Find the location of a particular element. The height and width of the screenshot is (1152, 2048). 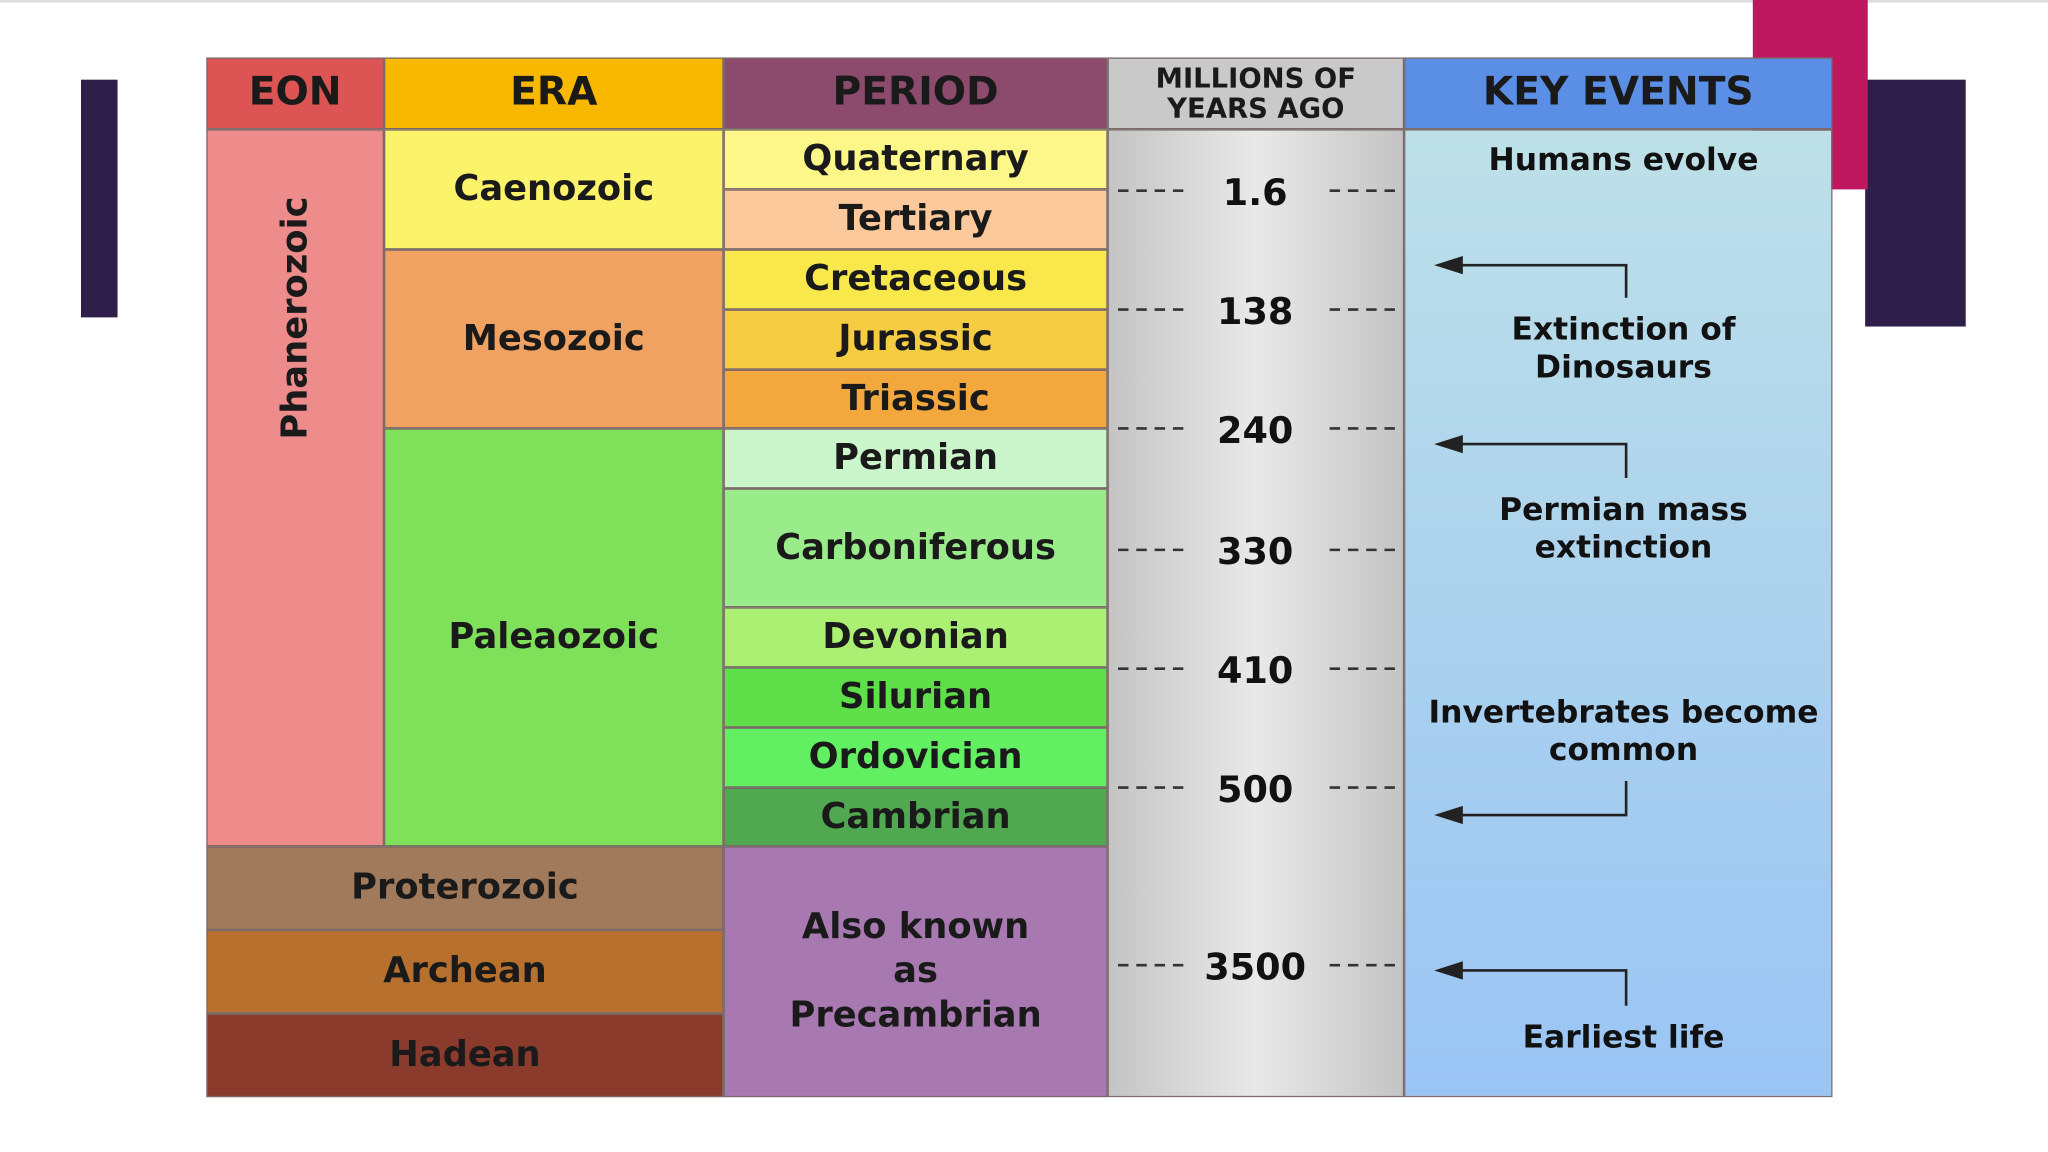

period-cell: Silurian is located at coordinates (915, 697).